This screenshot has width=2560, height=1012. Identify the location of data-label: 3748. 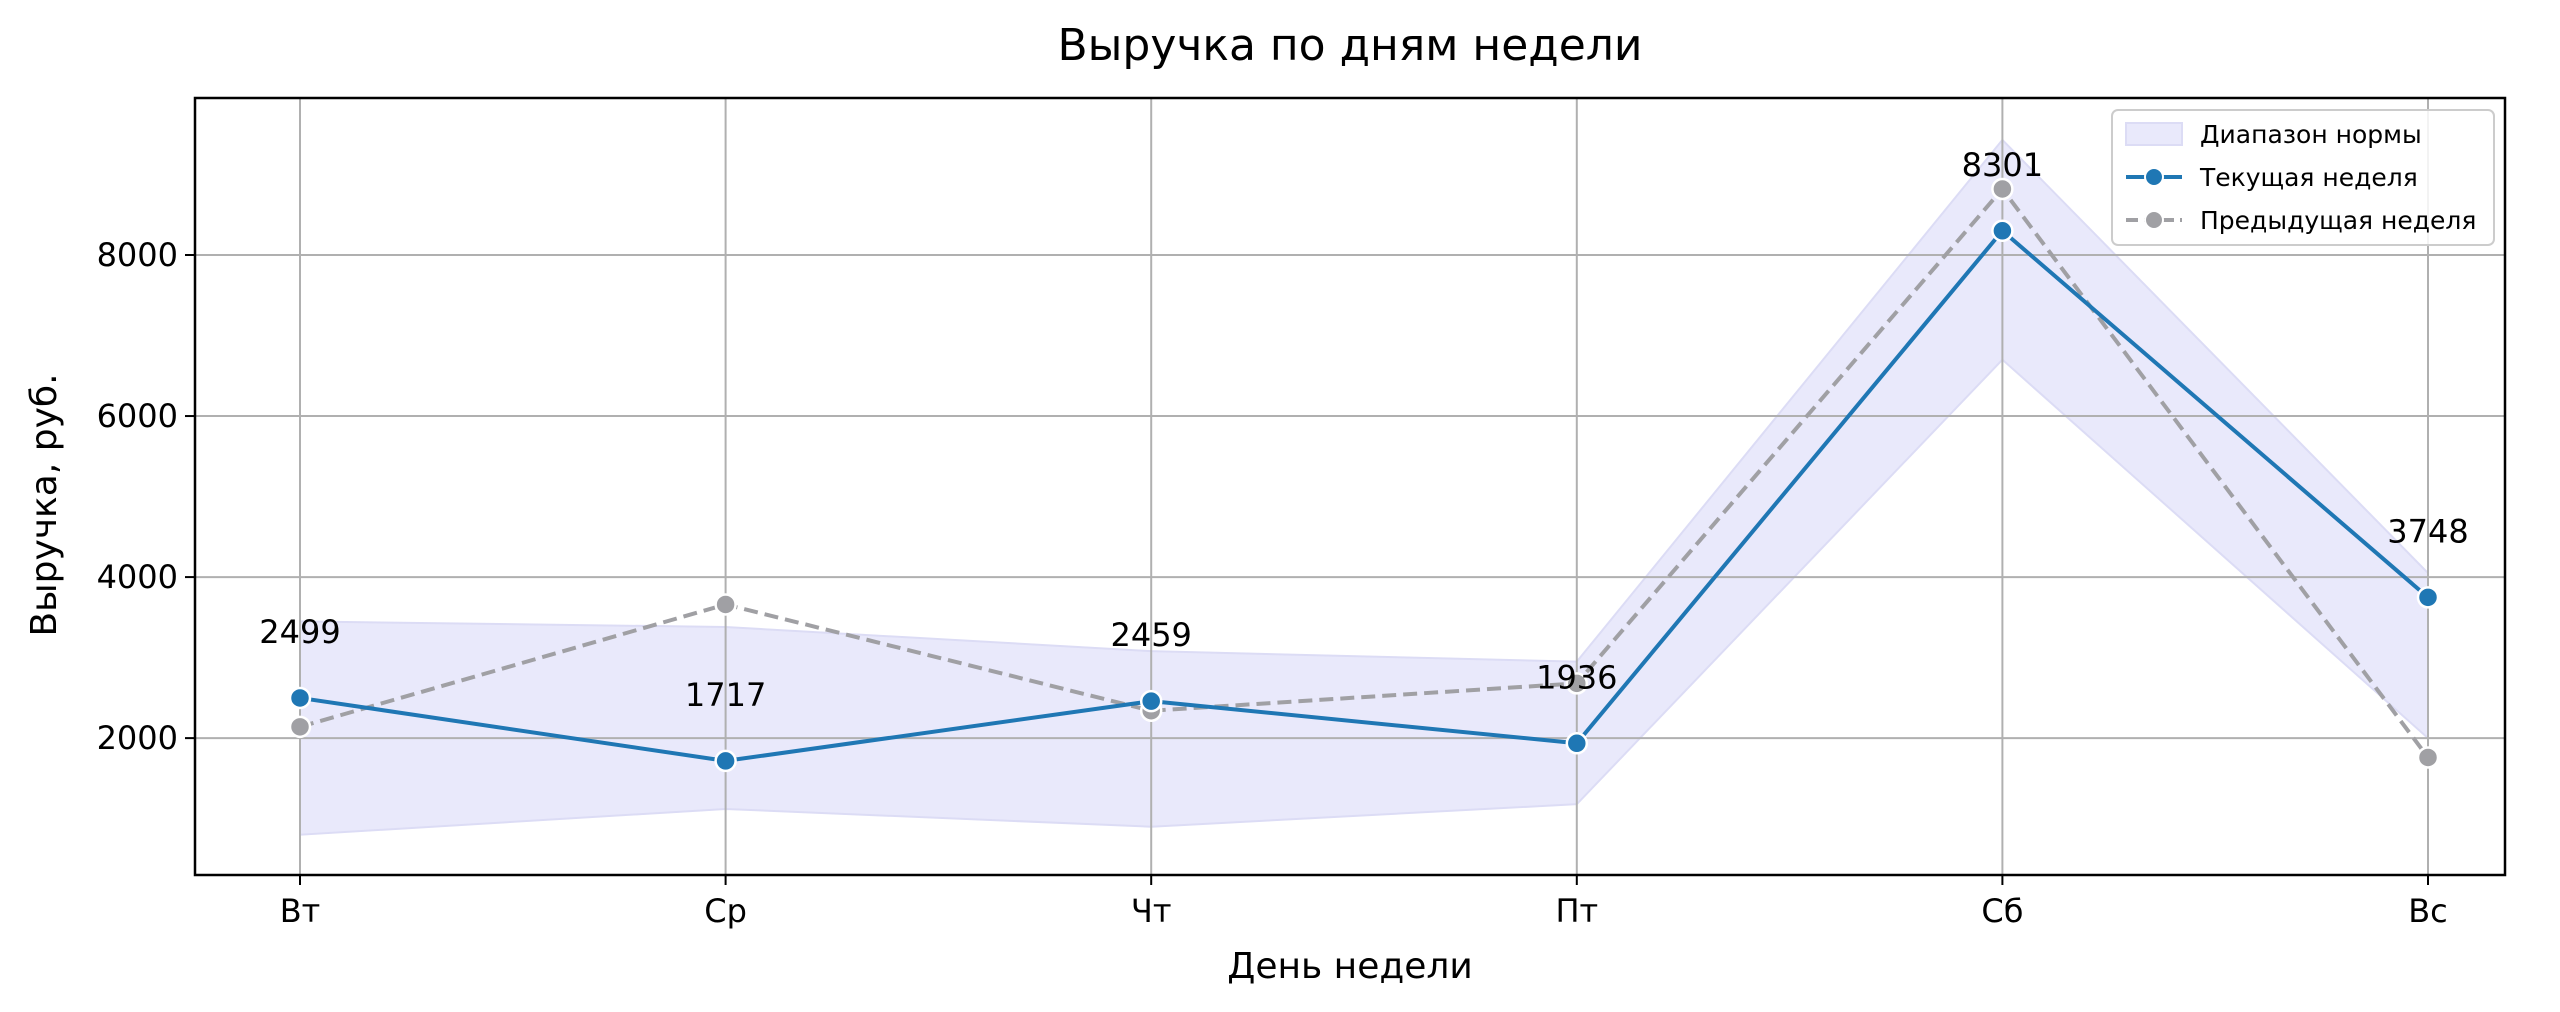
(2427, 531).